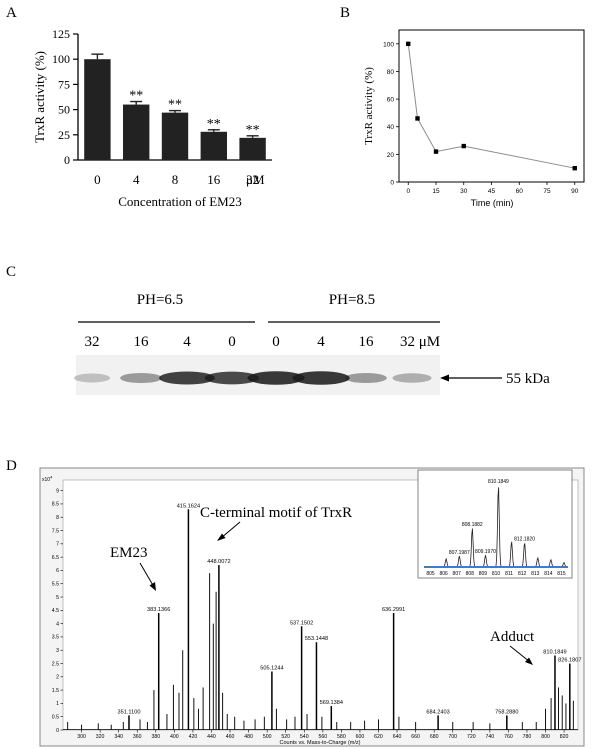 The height and width of the screenshot is (749, 600). What do you see at coordinates (471, 737) in the screenshot?
I see `d-x-tick-label: 720` at bounding box center [471, 737].